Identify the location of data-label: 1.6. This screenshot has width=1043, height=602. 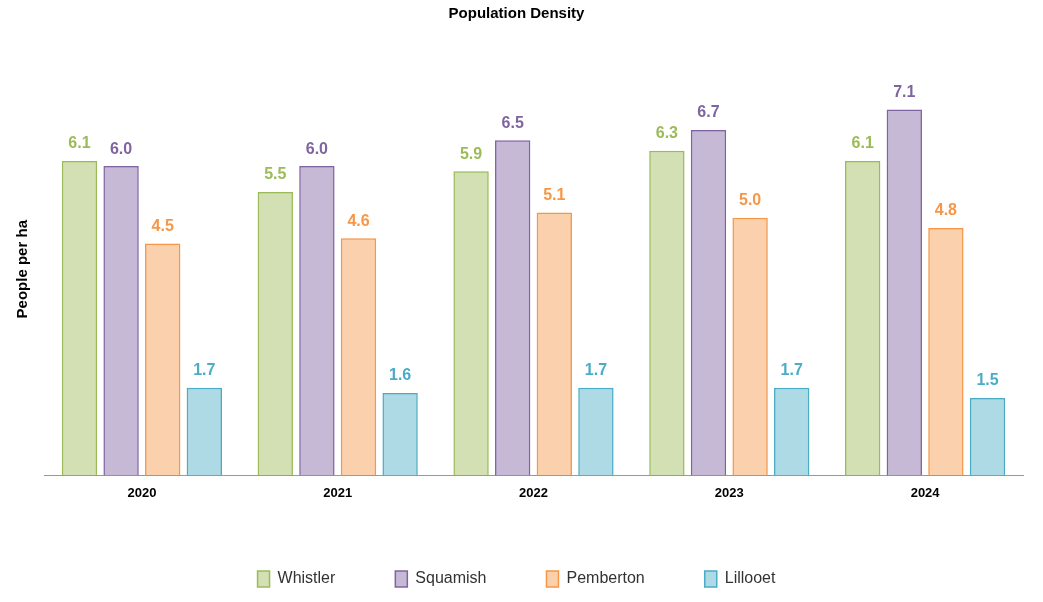
(400, 375).